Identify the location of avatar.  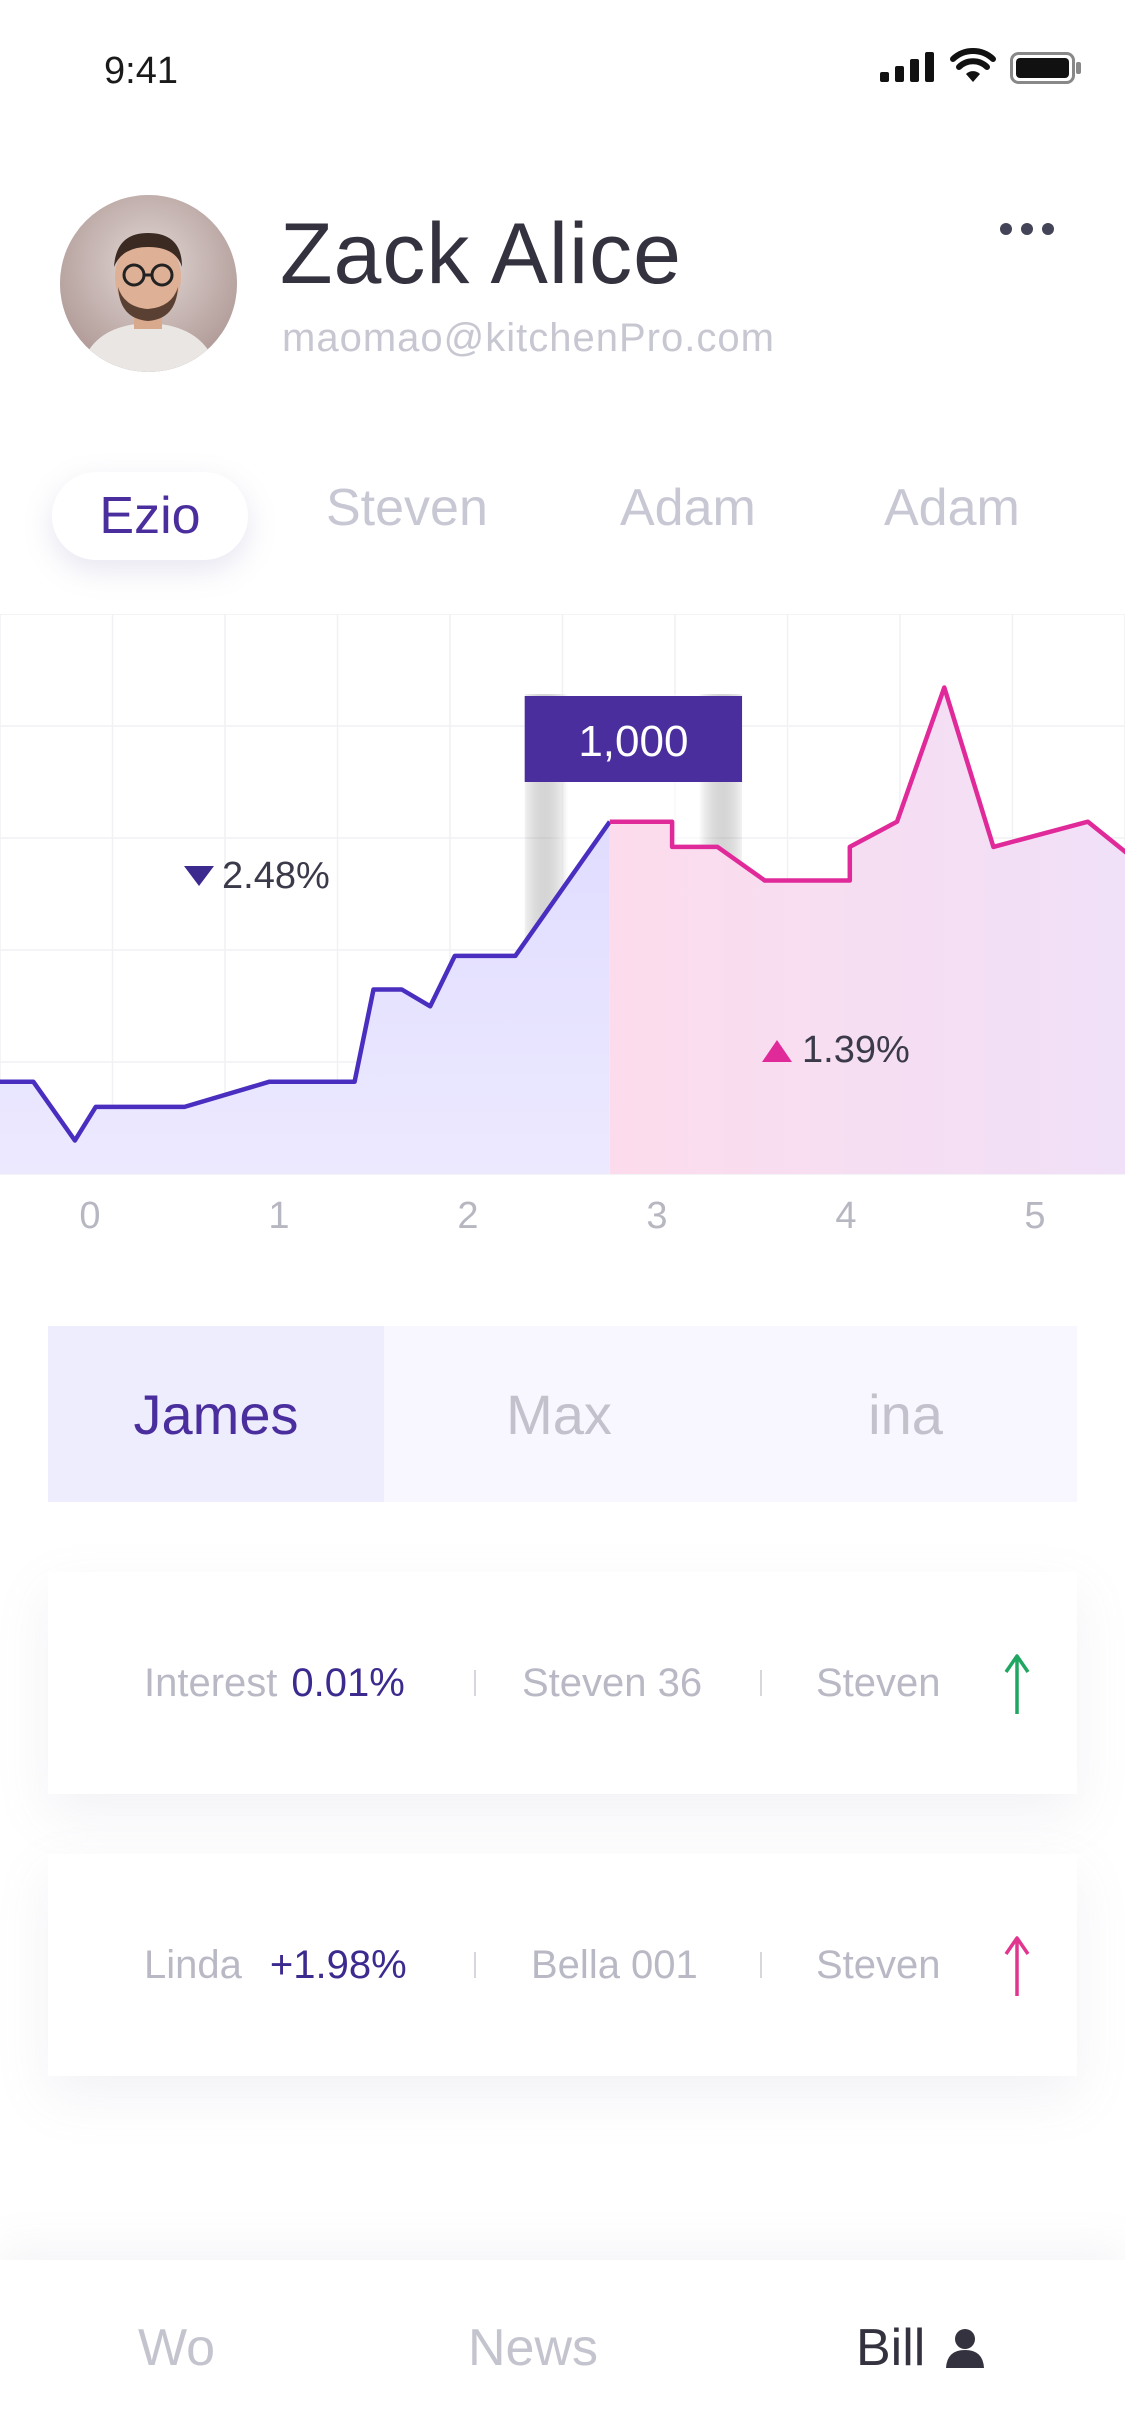
(148, 283).